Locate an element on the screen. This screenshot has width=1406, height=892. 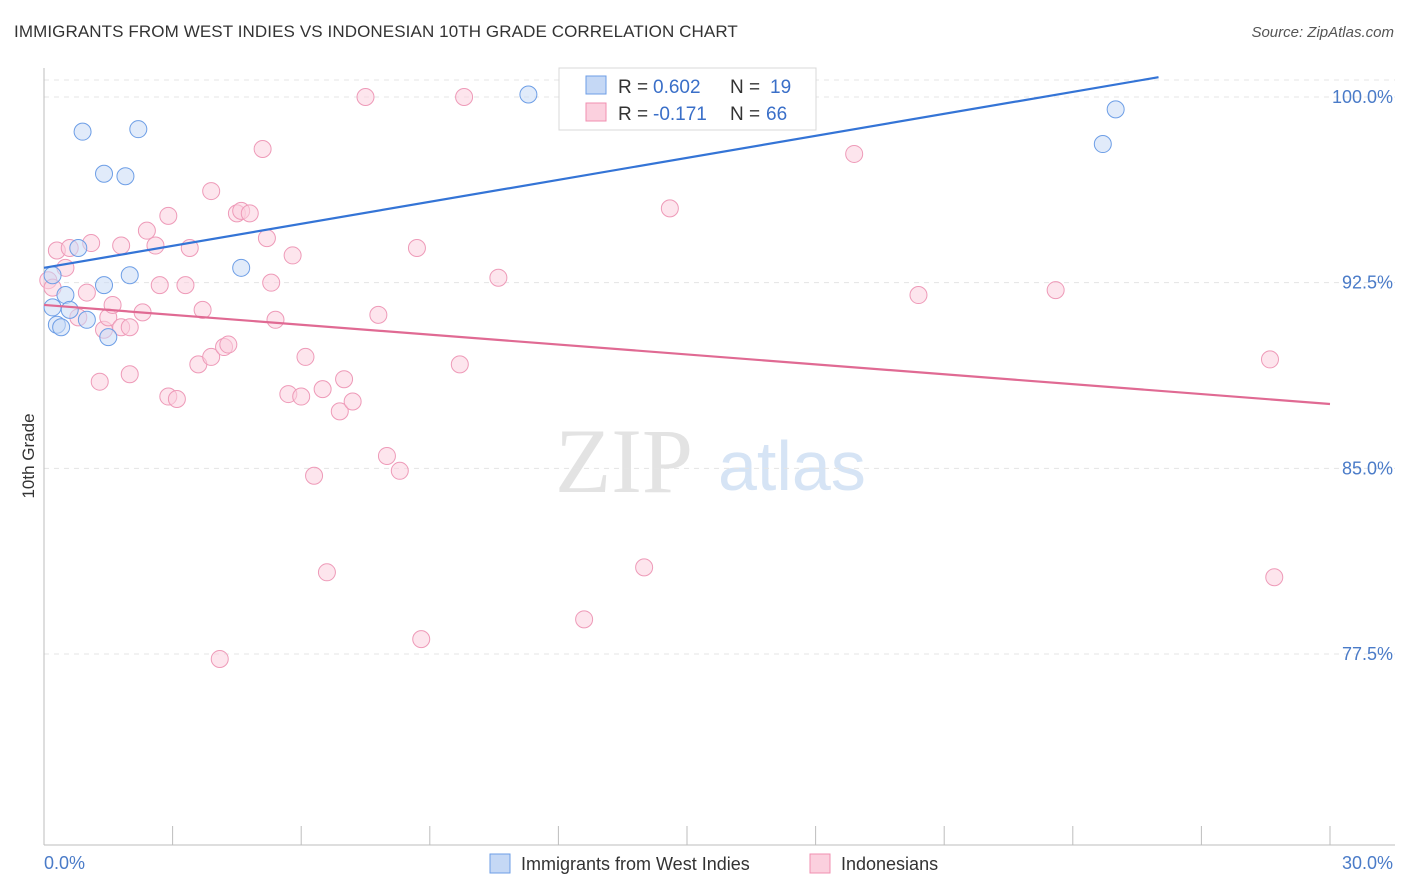
series-legend-label-pink: Indonesians is located at coordinates (889, 864).